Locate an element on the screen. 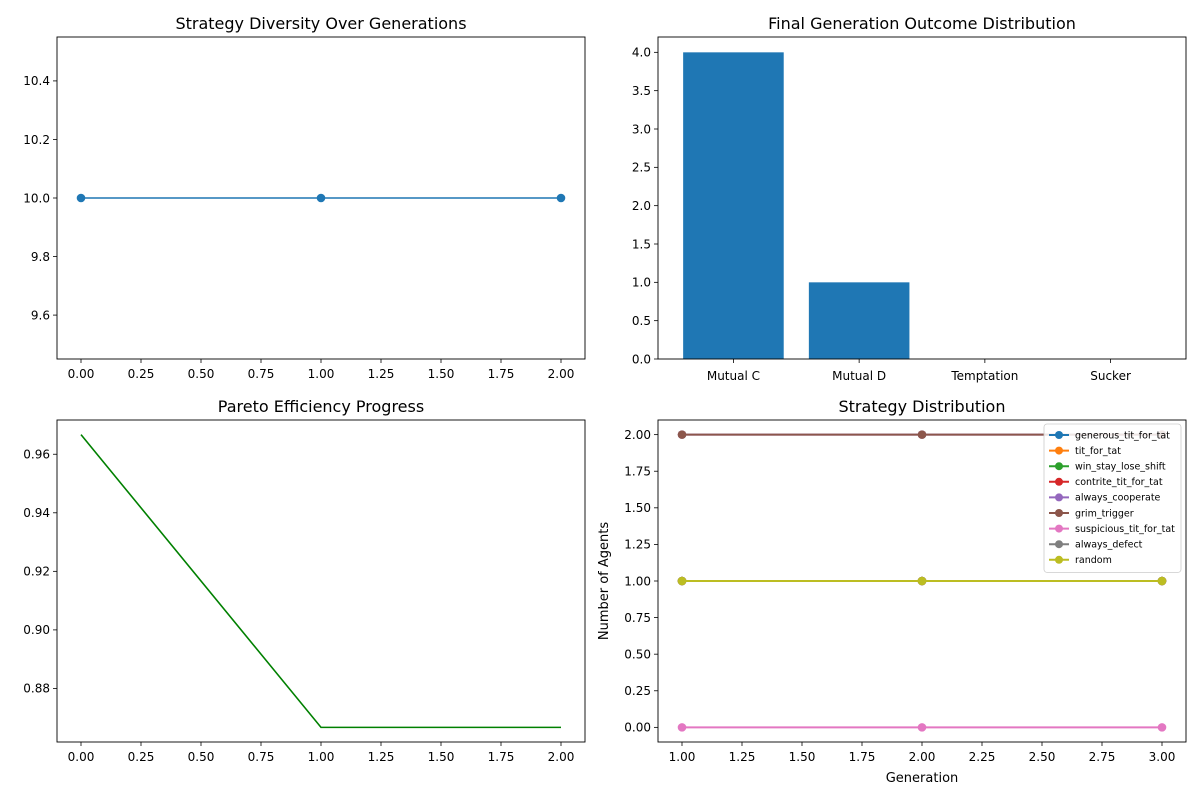  outcomes-bar-mutual-d is located at coordinates (859, 320).